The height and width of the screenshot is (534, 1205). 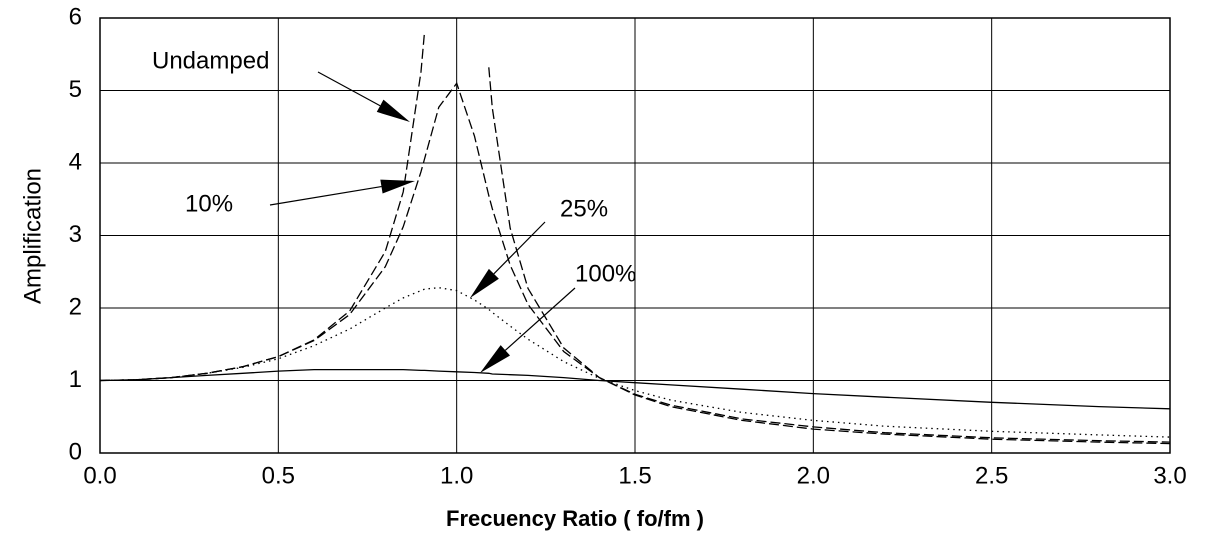 What do you see at coordinates (75, 379) in the screenshot?
I see `y-tick-label: 1` at bounding box center [75, 379].